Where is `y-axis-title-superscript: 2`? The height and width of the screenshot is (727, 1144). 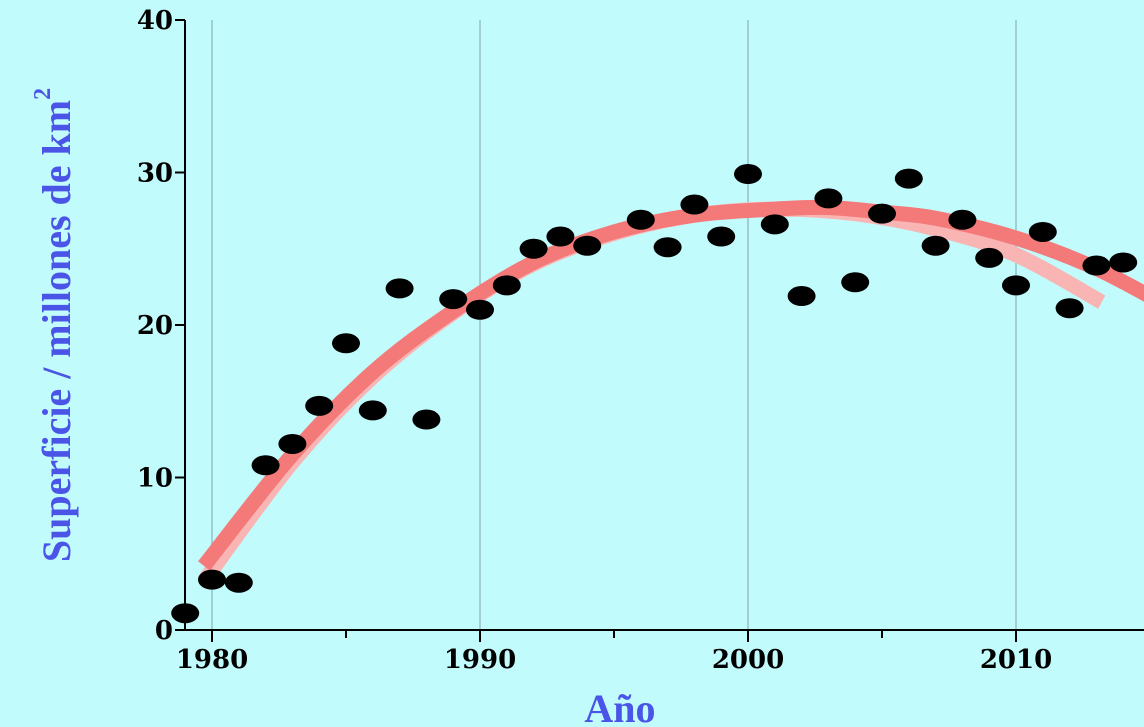
y-axis-title-superscript: 2 is located at coordinates (43, 94).